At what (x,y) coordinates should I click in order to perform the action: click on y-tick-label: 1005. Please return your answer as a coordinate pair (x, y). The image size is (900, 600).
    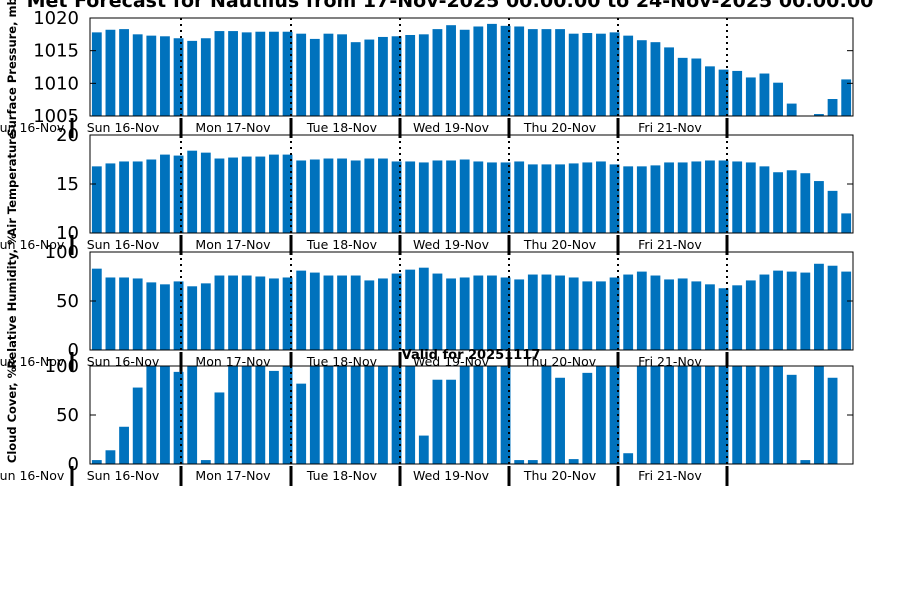
    Looking at the image, I should click on (56, 116).